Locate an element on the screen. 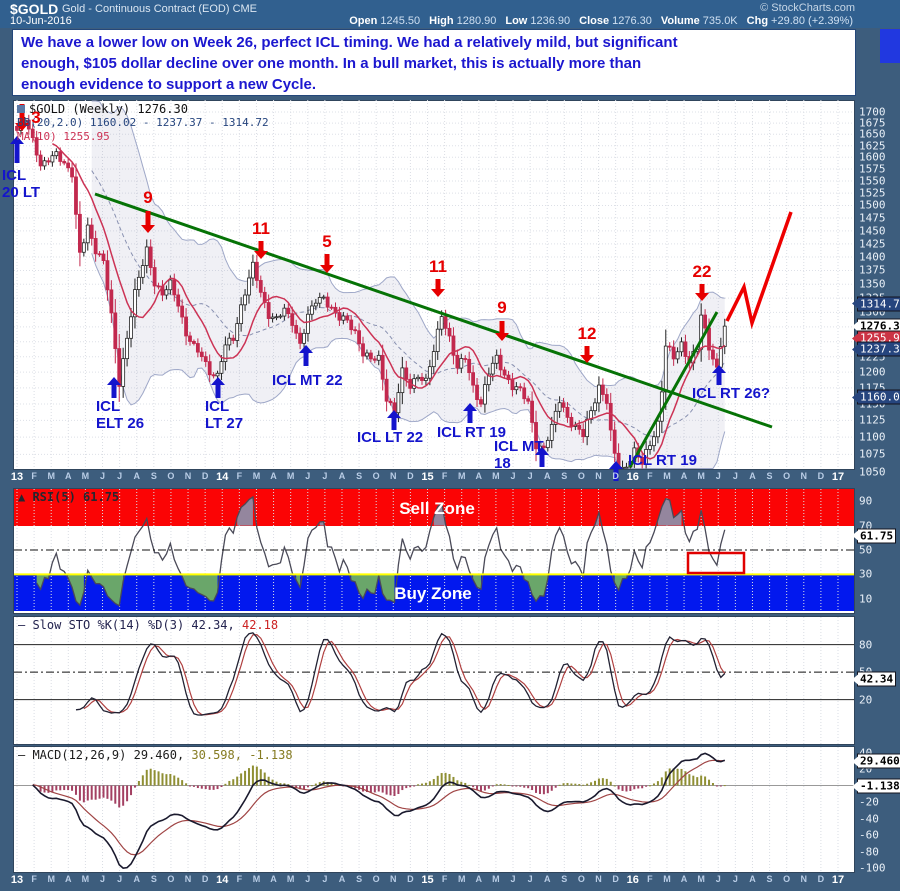  quote-label: Close is located at coordinates (594, 21).